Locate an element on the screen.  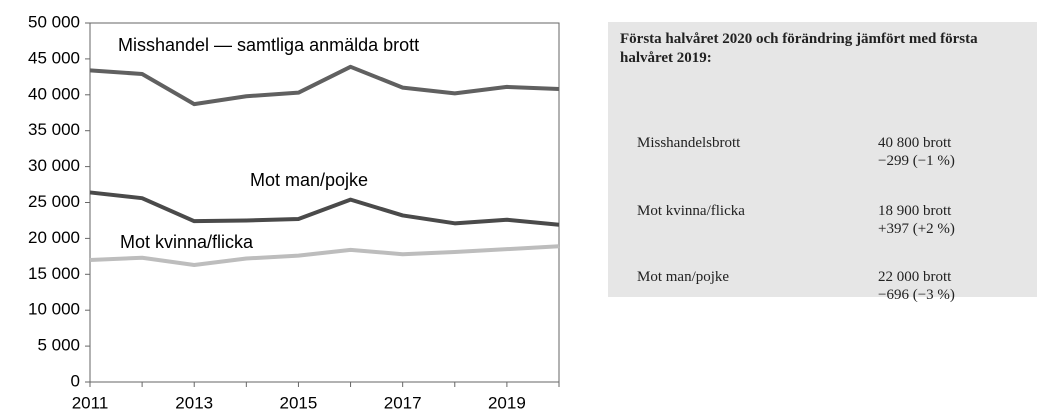
x-tick-label: 2017 is located at coordinates (403, 402).